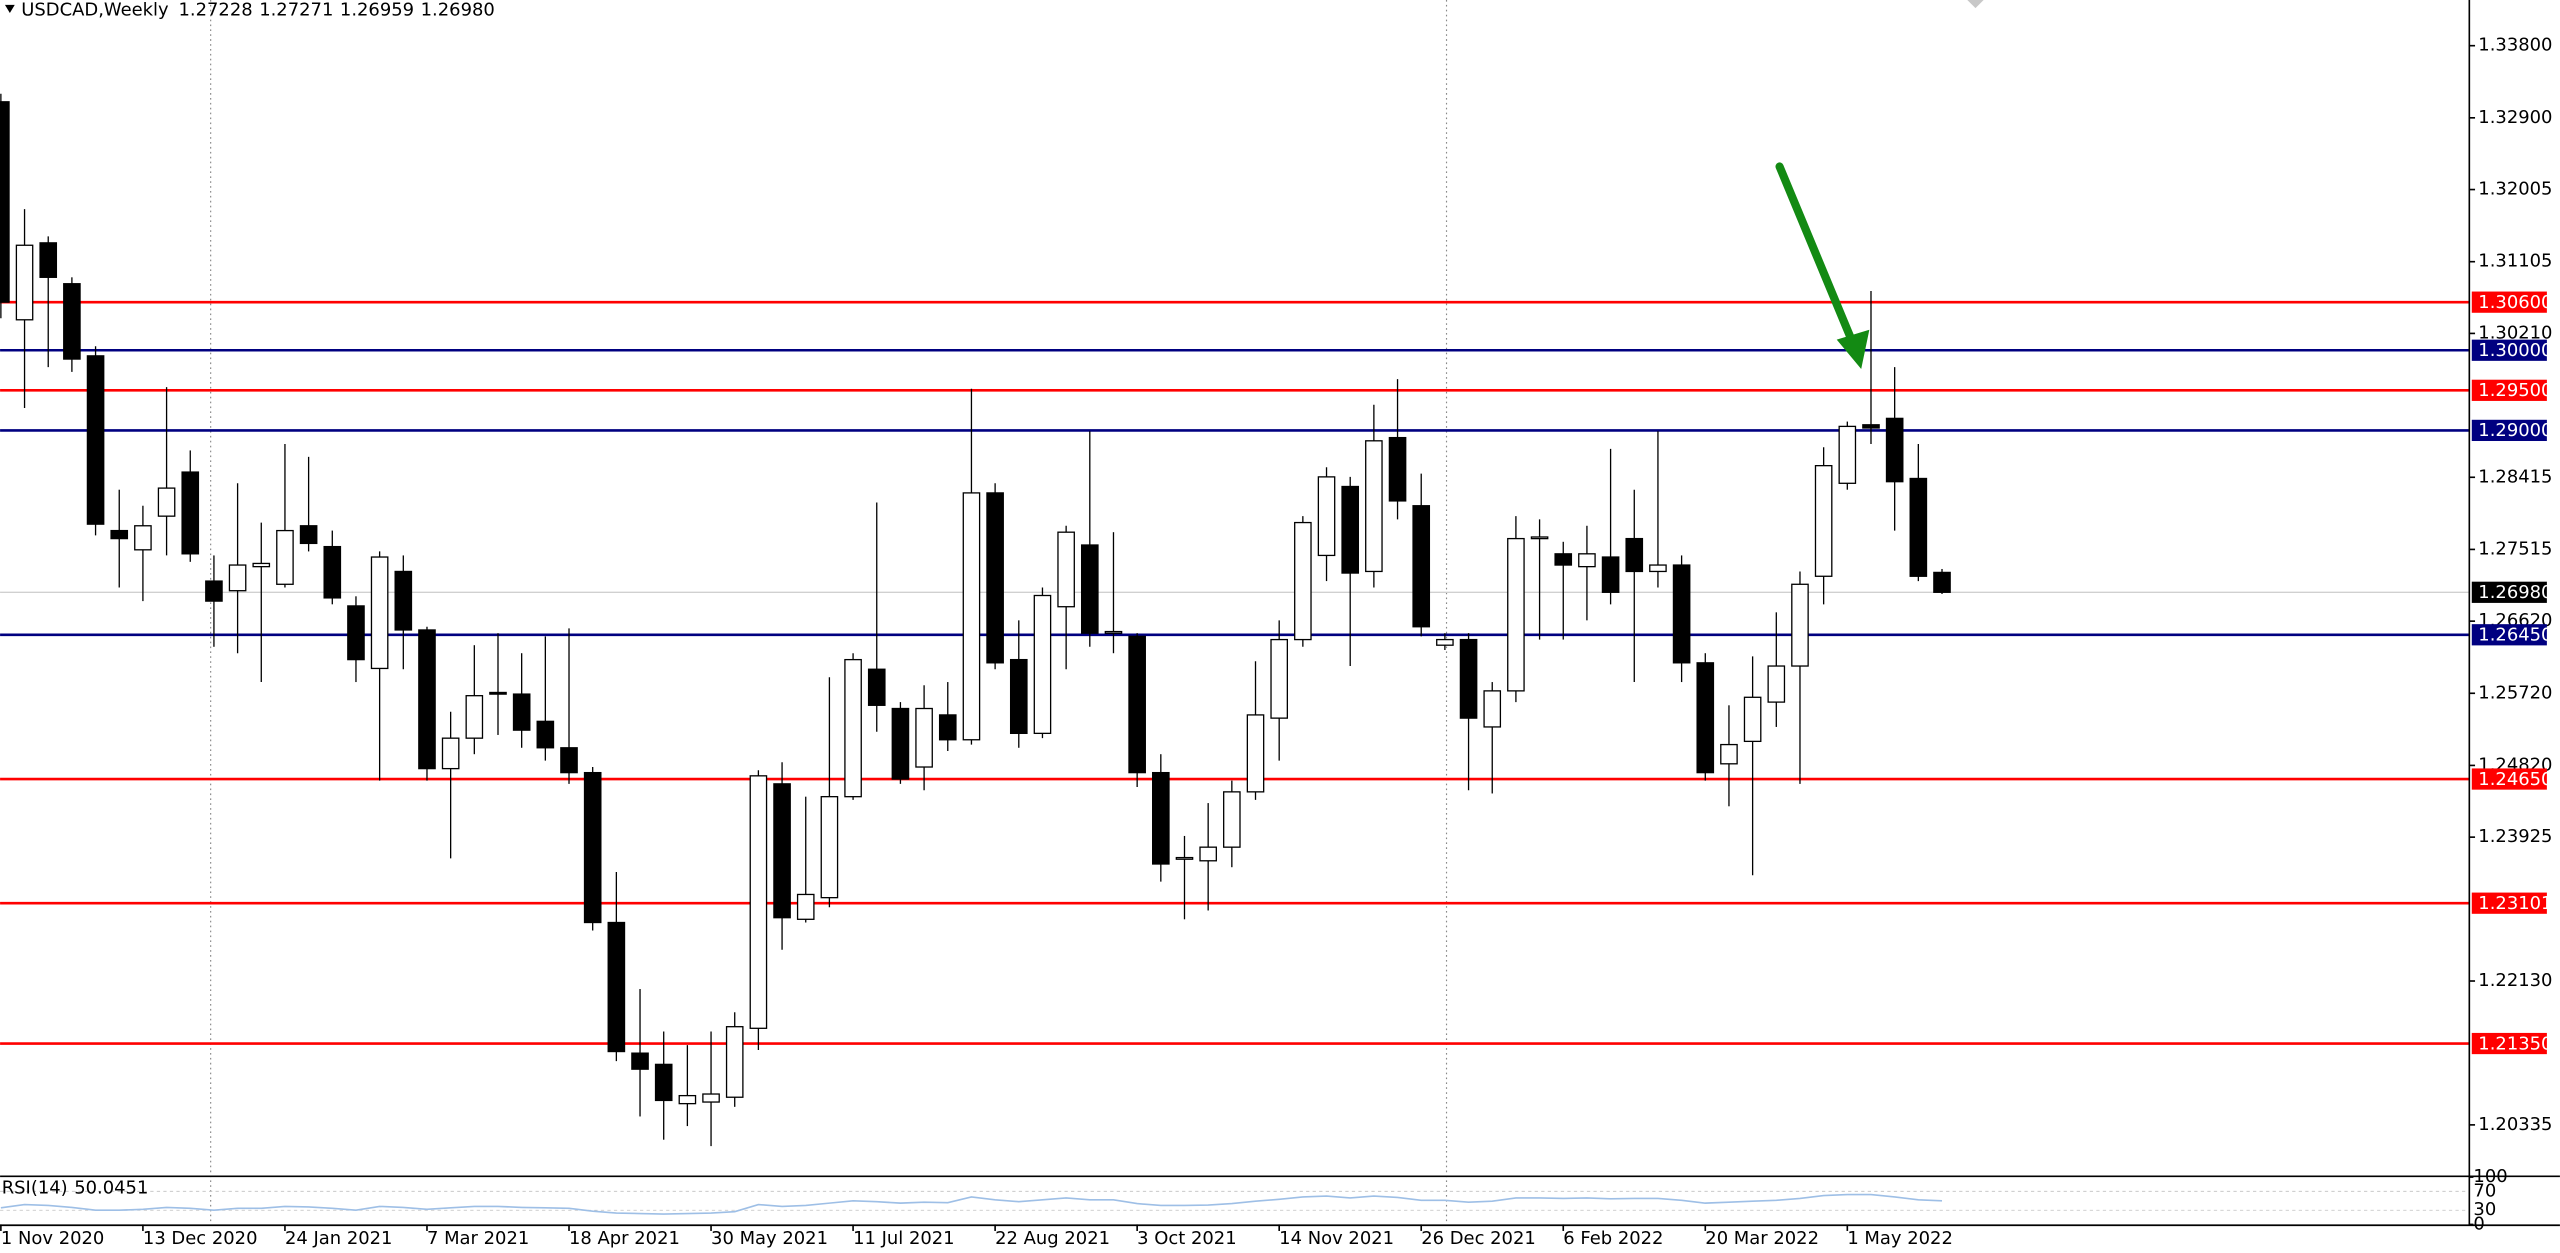  What do you see at coordinates (215, 10) in the screenshot?
I see `open-readout: 1.27228` at bounding box center [215, 10].